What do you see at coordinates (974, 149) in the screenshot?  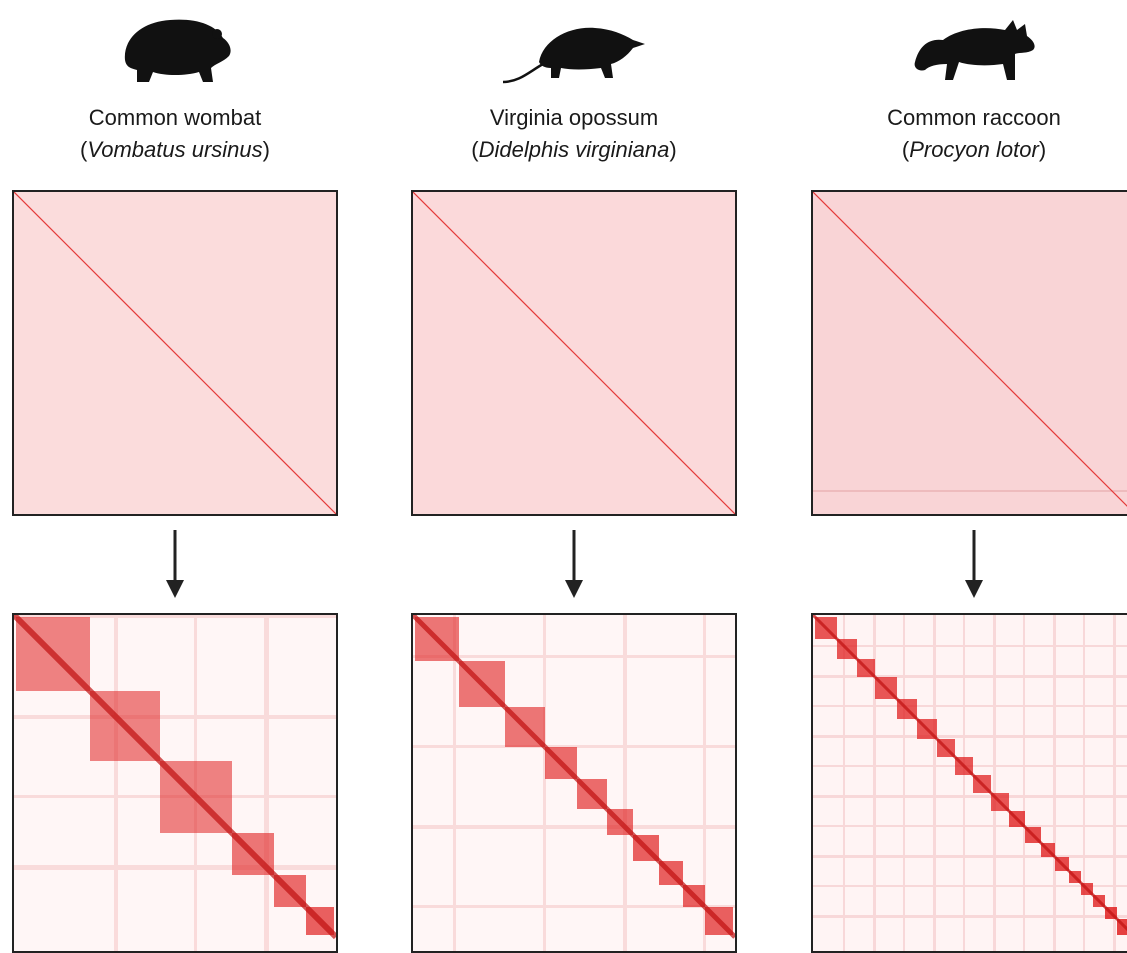 I see `species-scientific-name: (Procyon lotor)` at bounding box center [974, 149].